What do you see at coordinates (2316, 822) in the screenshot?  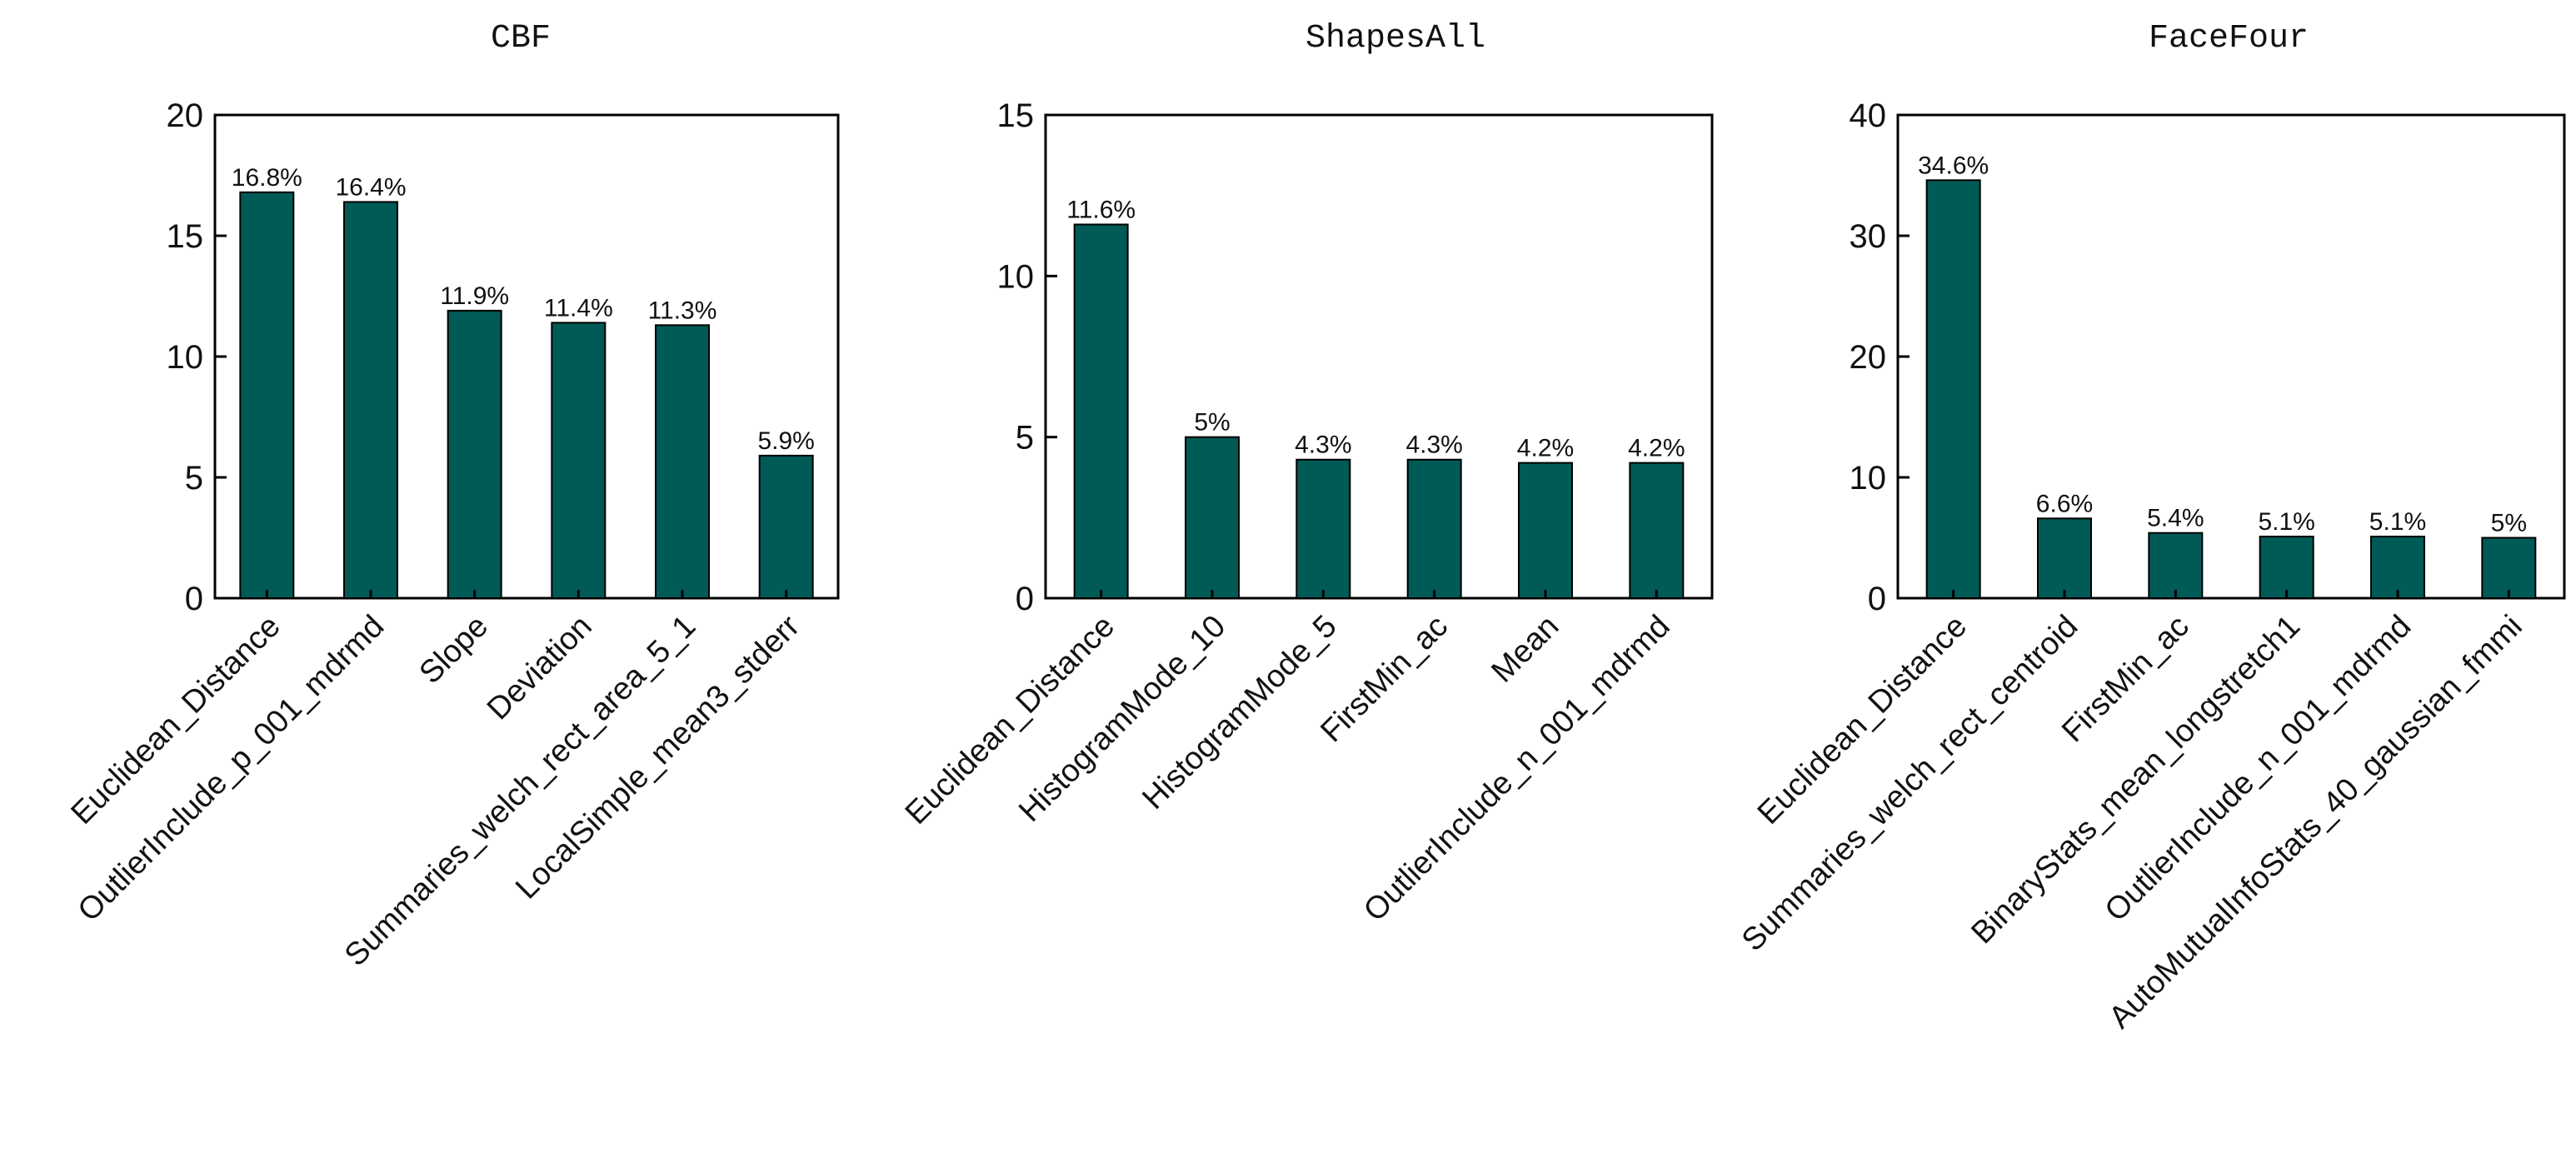 I see `x-category-label: AutoMutualInfoStats_40_gaussian_fmmi` at bounding box center [2316, 822].